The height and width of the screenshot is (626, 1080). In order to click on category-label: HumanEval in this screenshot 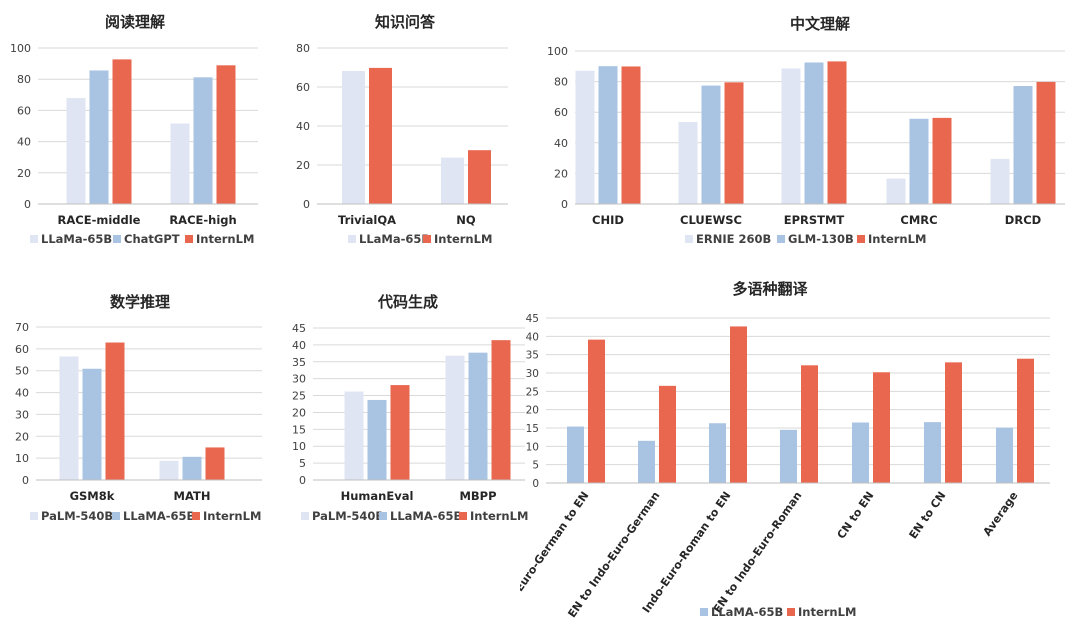, I will do `click(377, 496)`.